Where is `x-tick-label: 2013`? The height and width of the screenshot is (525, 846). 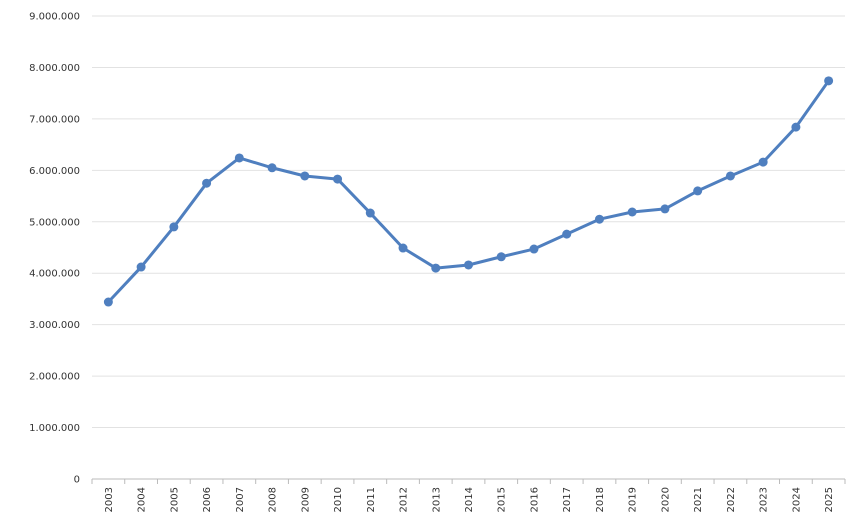 x-tick-label: 2013 is located at coordinates (436, 499).